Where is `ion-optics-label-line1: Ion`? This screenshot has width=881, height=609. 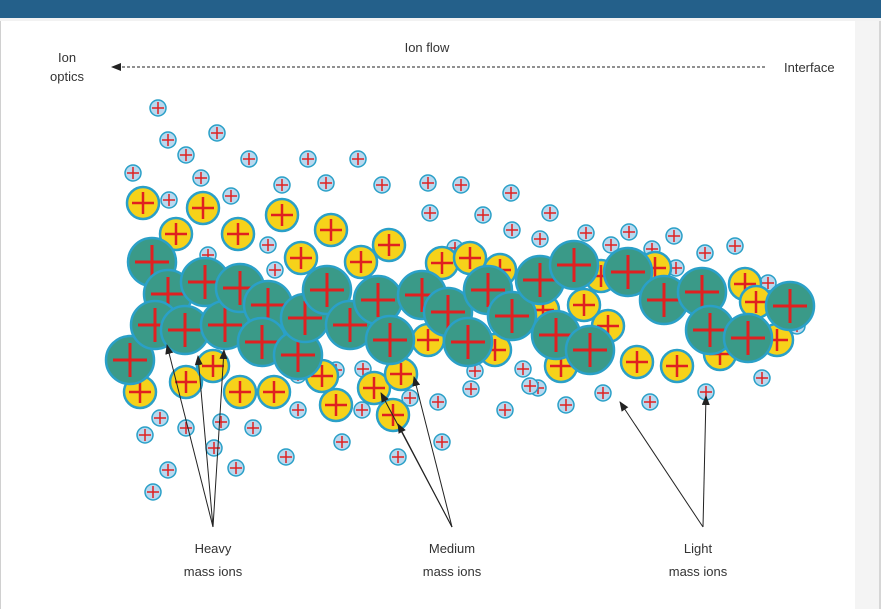 ion-optics-label-line1: Ion is located at coordinates (67, 57).